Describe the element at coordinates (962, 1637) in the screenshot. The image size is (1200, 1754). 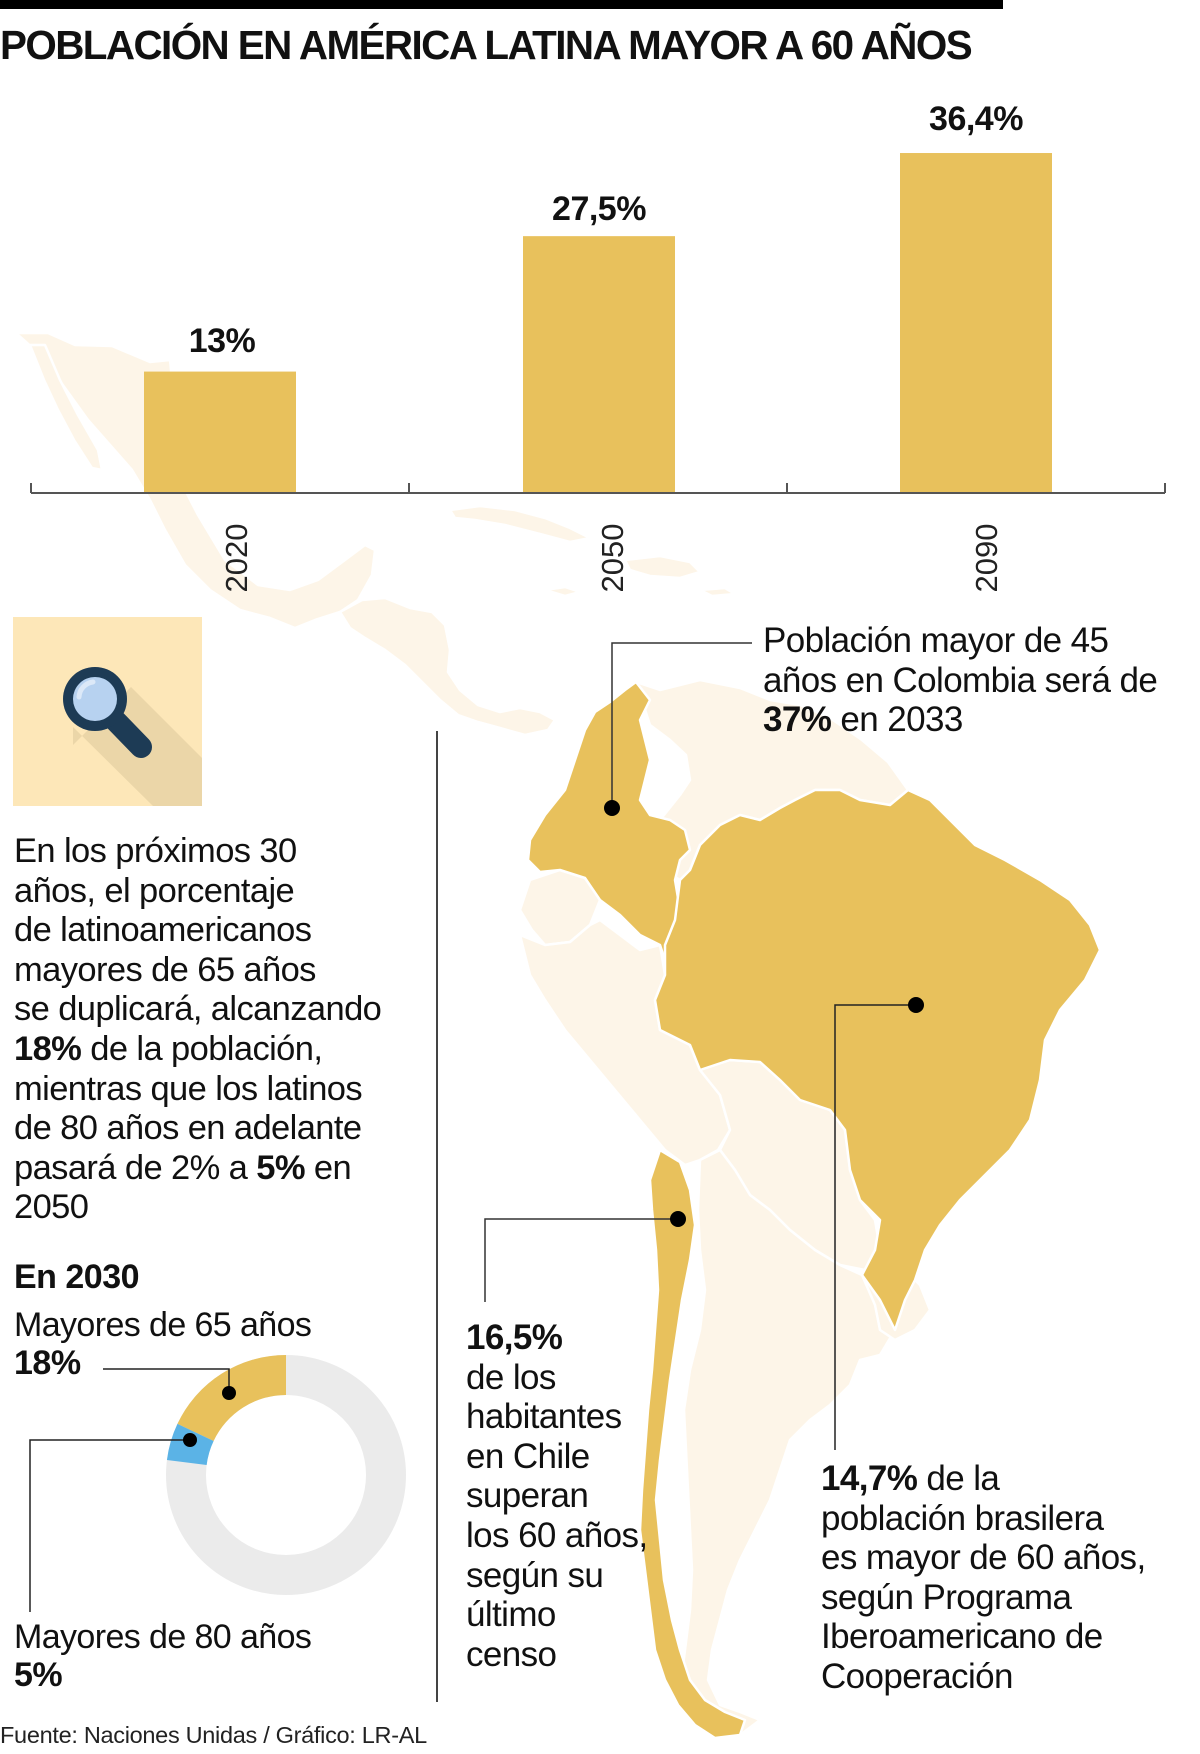
I see `annotation-line: Iberoamericano de` at that location.